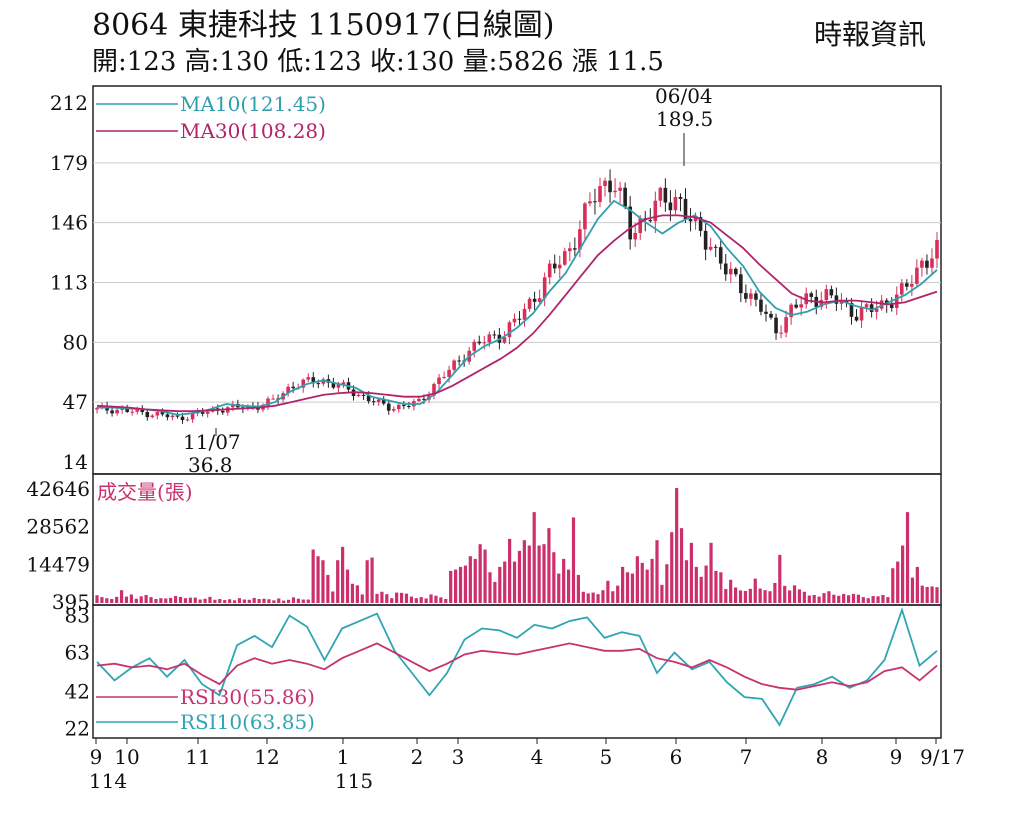 The width and height of the screenshot is (1024, 819). Describe the element at coordinates (69, 223) in the screenshot. I see `price-tick-label: 146` at that location.